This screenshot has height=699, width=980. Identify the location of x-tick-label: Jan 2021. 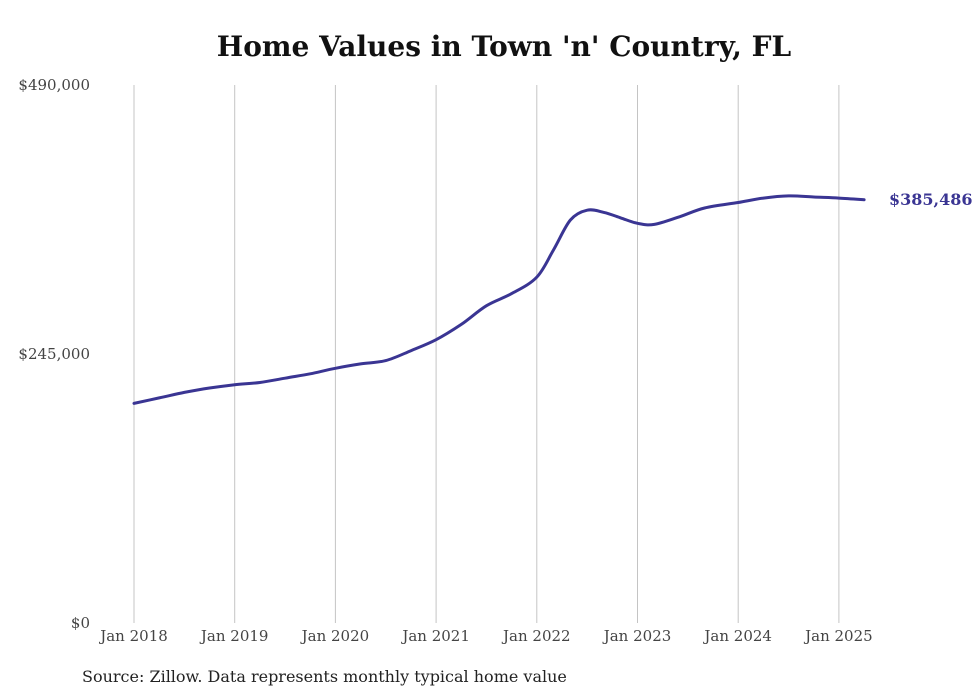
(435, 636).